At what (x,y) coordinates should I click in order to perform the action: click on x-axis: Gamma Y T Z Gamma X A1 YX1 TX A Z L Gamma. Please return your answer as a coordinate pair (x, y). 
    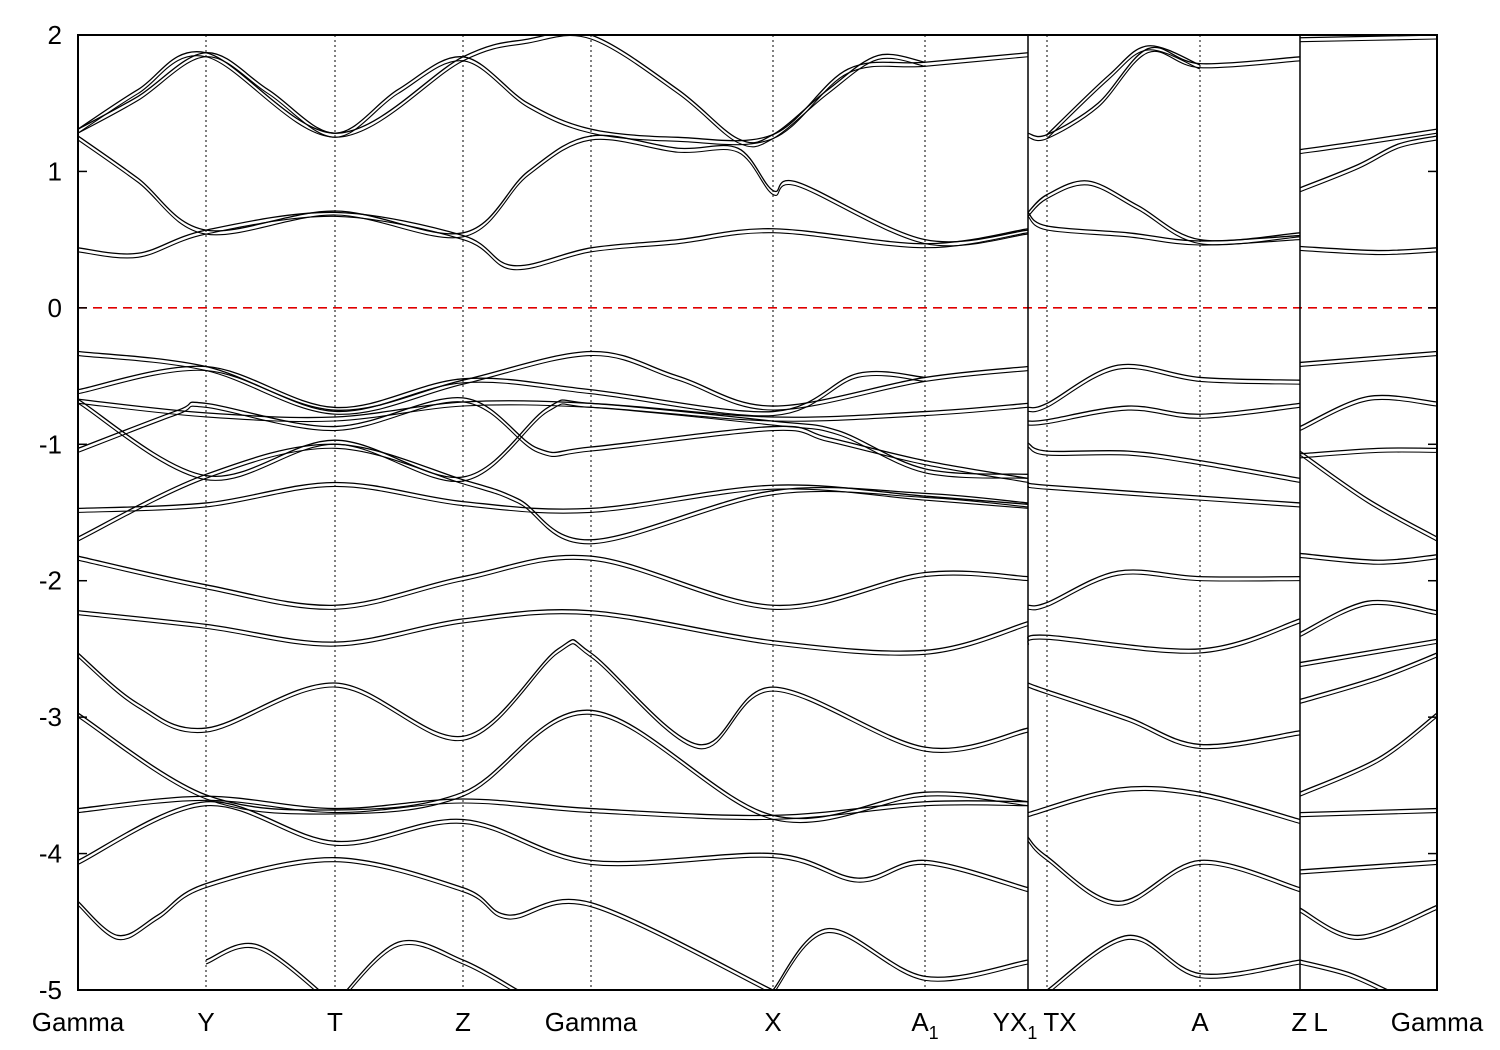
    Looking at the image, I should click on (758, 1025).